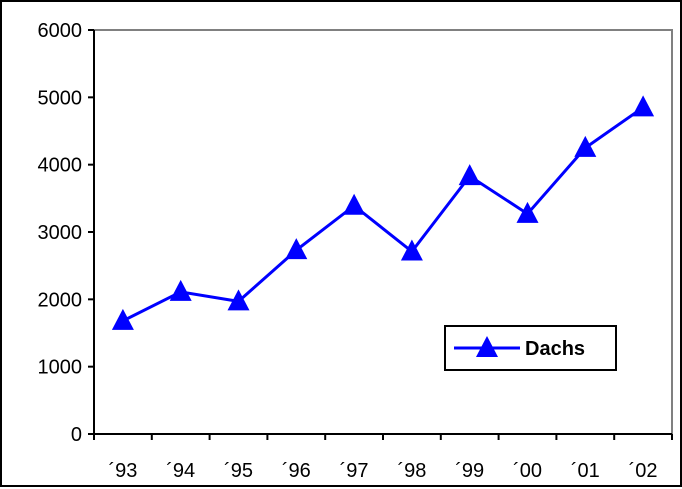  Describe the element at coordinates (122, 471) in the screenshot. I see `x-tick-label: ´93` at that location.